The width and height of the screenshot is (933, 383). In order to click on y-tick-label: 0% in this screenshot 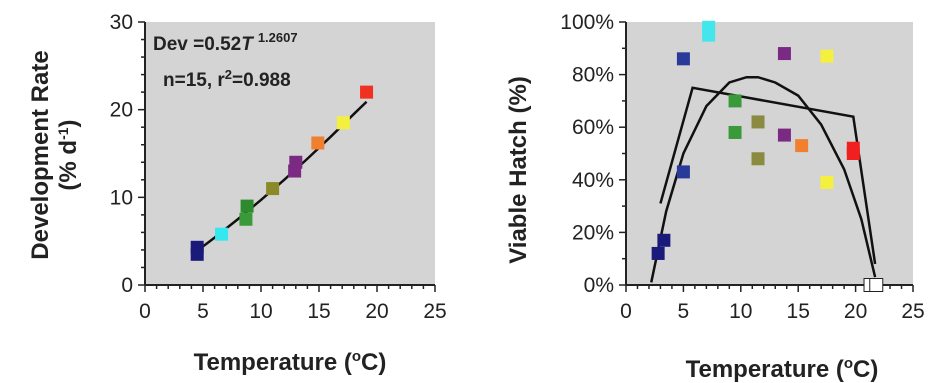, I will do `click(599, 285)`.